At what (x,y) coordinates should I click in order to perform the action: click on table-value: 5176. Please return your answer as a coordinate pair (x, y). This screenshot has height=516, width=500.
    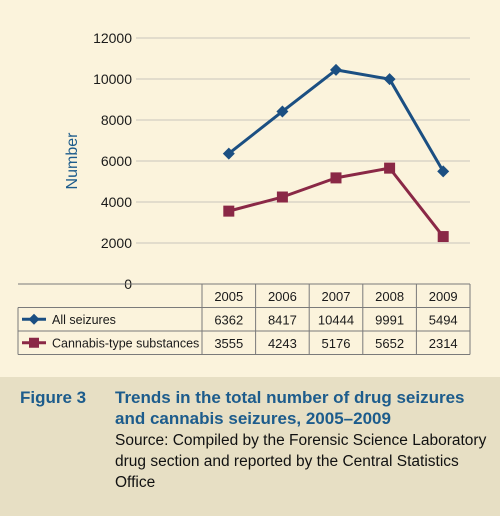
    Looking at the image, I should click on (336, 343).